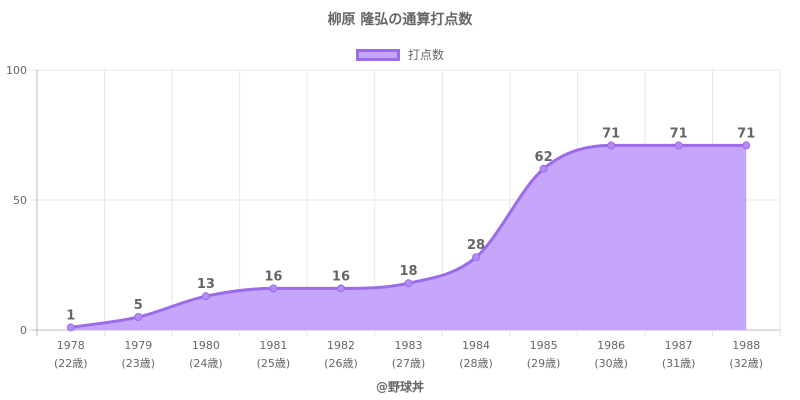  Describe the element at coordinates (138, 305) in the screenshot. I see `data-label: 5` at that location.